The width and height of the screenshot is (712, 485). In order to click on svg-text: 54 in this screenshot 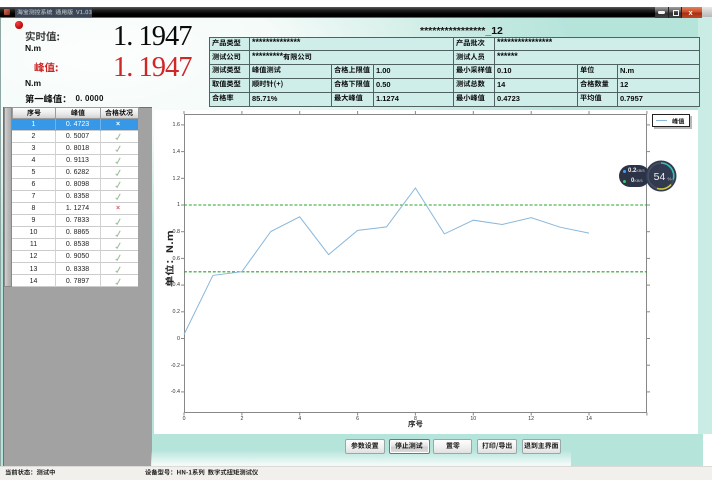, I will do `click(660, 177)`.